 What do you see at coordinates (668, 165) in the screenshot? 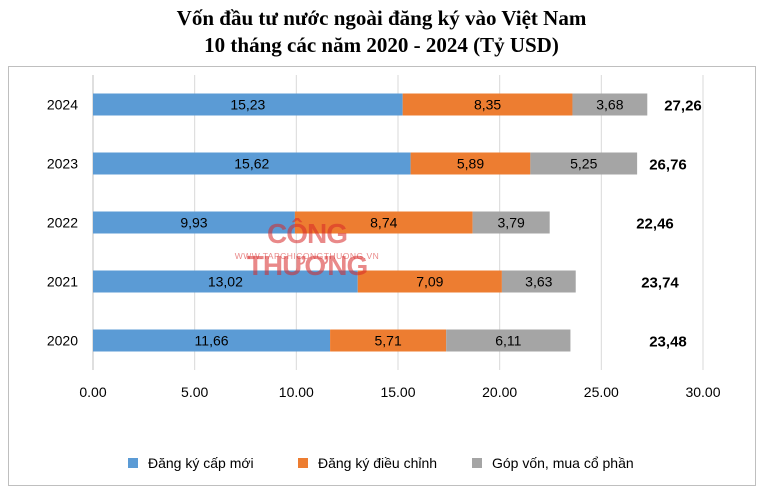
I see `total-label: 26,76` at bounding box center [668, 165].